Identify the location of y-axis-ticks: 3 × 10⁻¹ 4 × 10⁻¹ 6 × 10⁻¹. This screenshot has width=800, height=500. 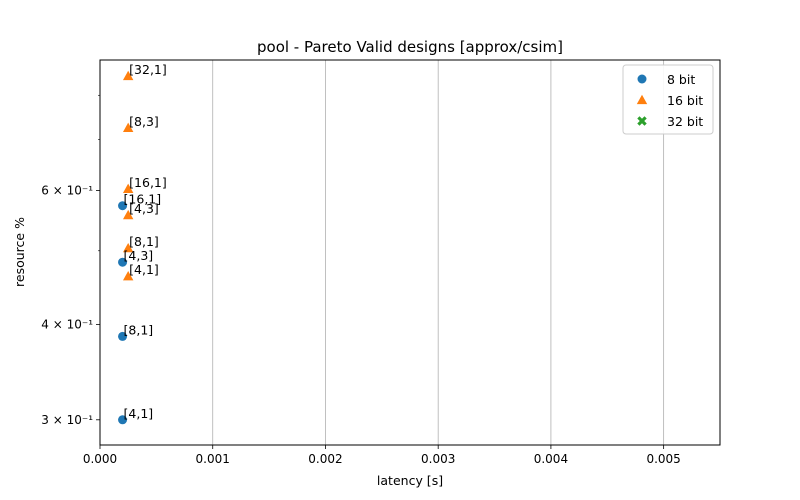
(70, 260).